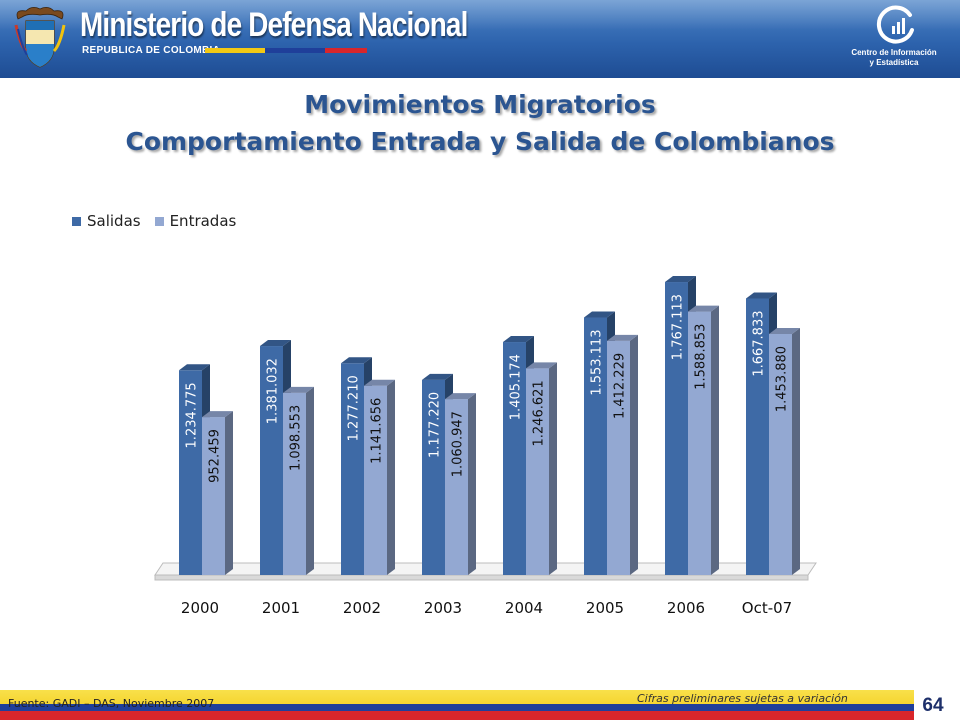 The height and width of the screenshot is (720, 960). Describe the element at coordinates (457, 707) in the screenshot. I see `footer-stripe-blue` at that location.